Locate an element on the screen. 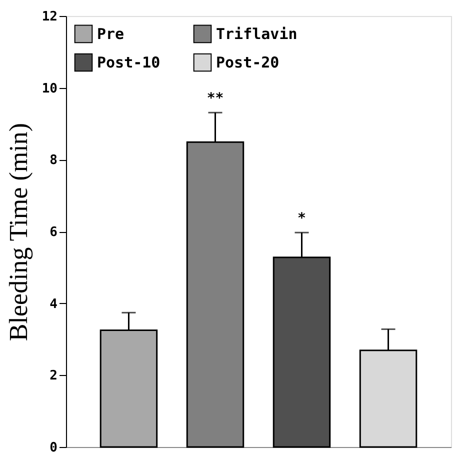 This screenshot has width=453, height=456. annotation: ** is located at coordinates (215, 98).